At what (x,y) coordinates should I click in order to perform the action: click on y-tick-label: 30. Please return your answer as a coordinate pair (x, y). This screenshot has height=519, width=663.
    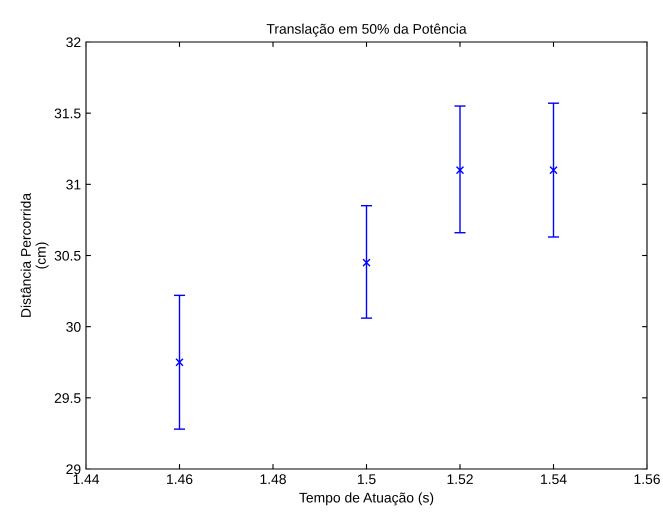
    Looking at the image, I should click on (73, 327).